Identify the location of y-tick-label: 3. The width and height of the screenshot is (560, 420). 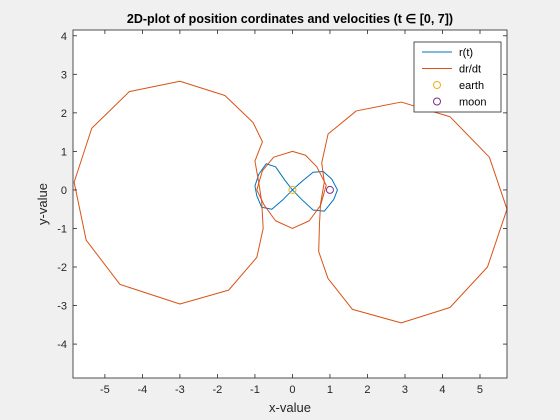
(64, 75).